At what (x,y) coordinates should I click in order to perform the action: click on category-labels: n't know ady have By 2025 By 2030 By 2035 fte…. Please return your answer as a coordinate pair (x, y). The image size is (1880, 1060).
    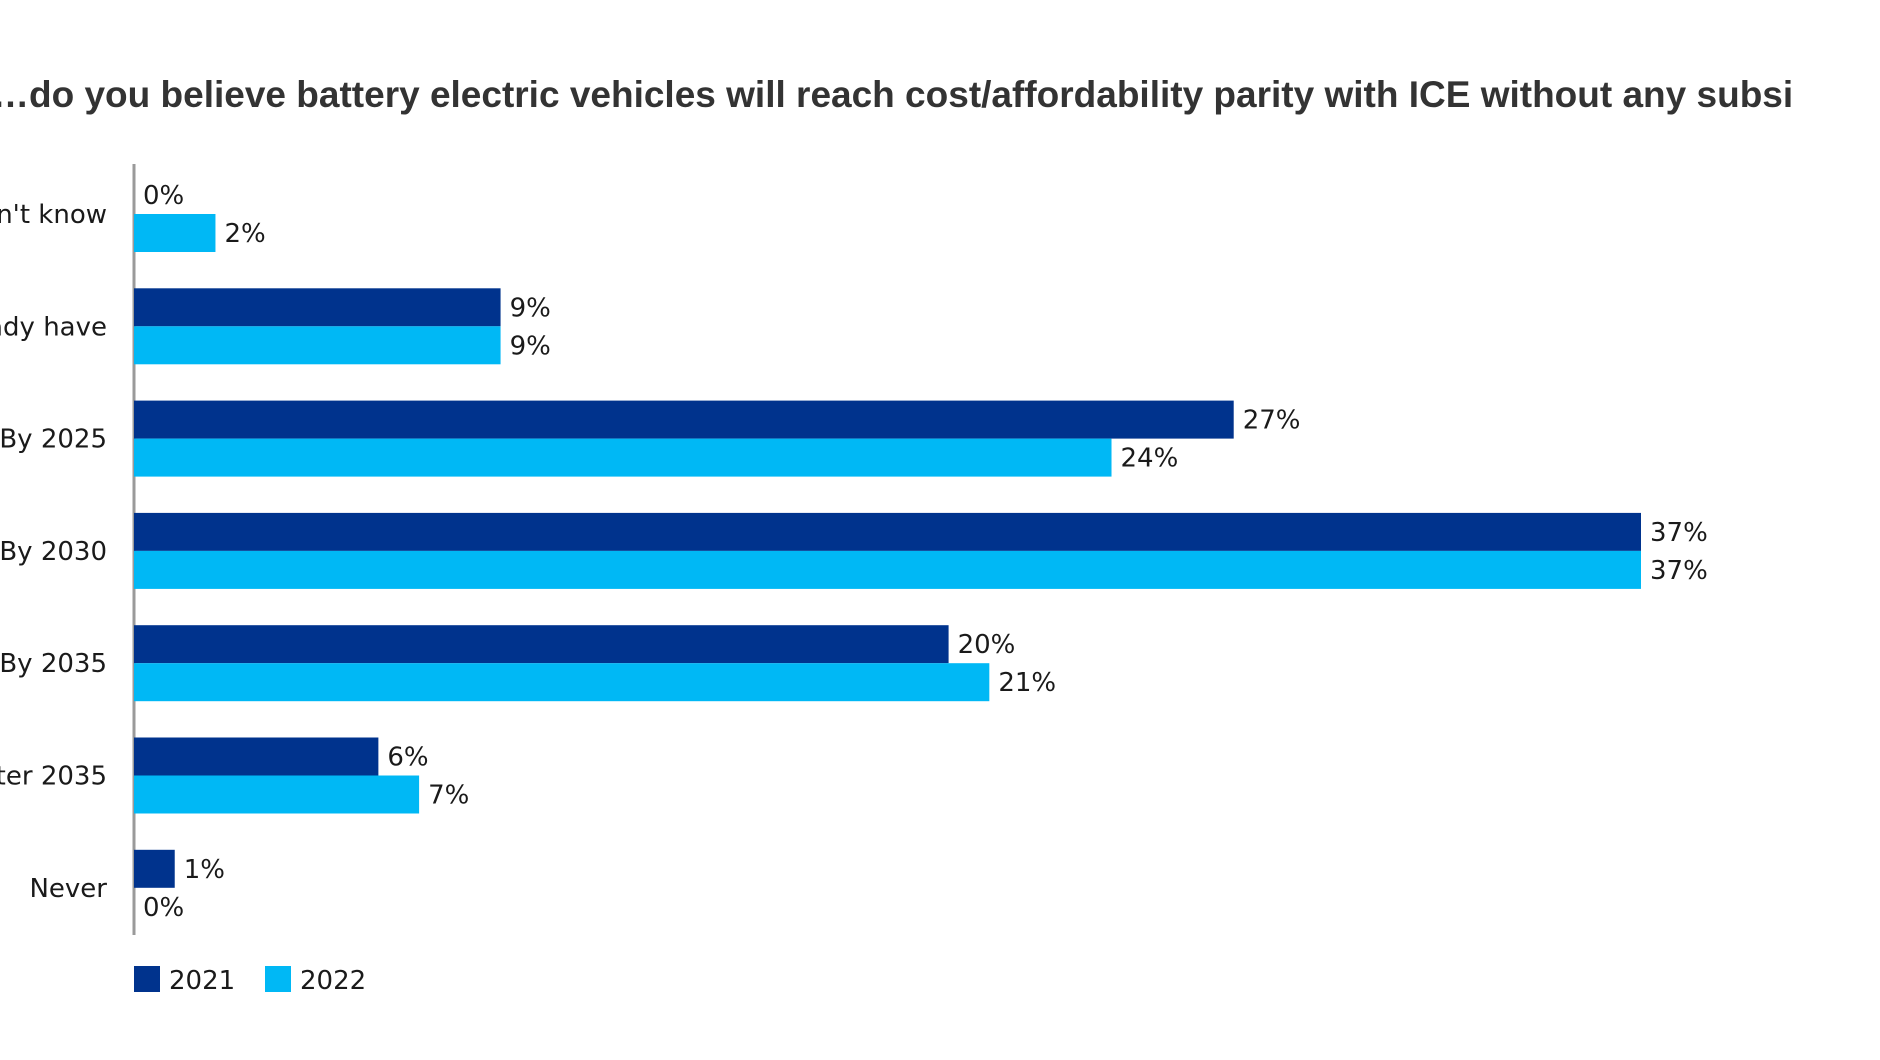
    Looking at the image, I should click on (53, 552).